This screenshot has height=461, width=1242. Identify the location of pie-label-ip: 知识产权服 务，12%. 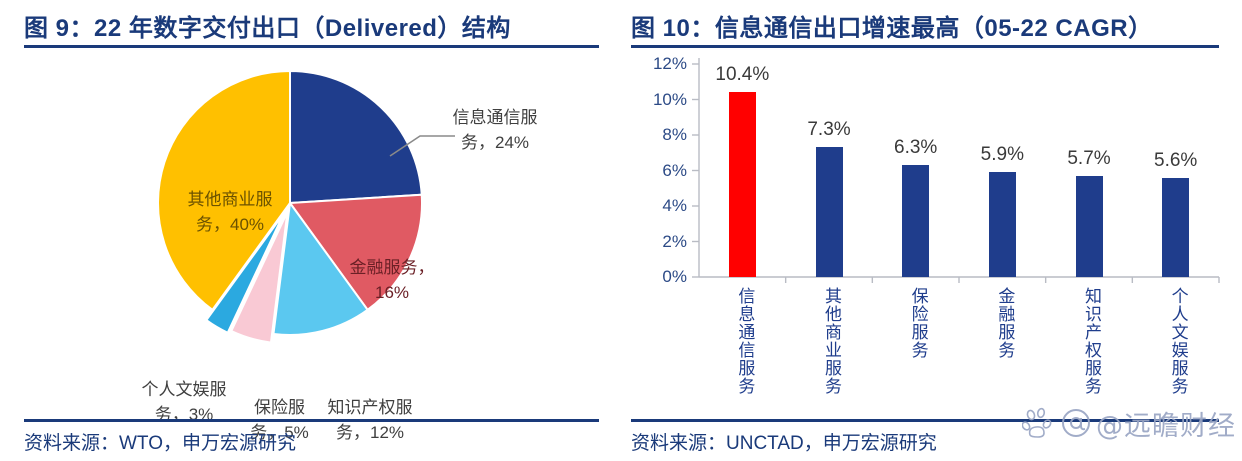
(370, 420).